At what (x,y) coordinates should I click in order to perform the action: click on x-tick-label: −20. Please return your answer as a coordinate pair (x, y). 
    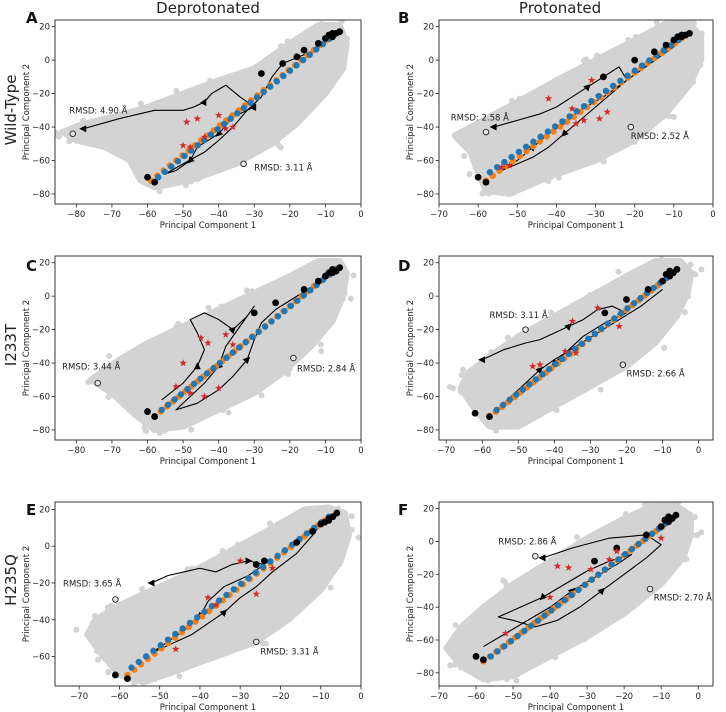
    Looking at the image, I should click on (626, 451).